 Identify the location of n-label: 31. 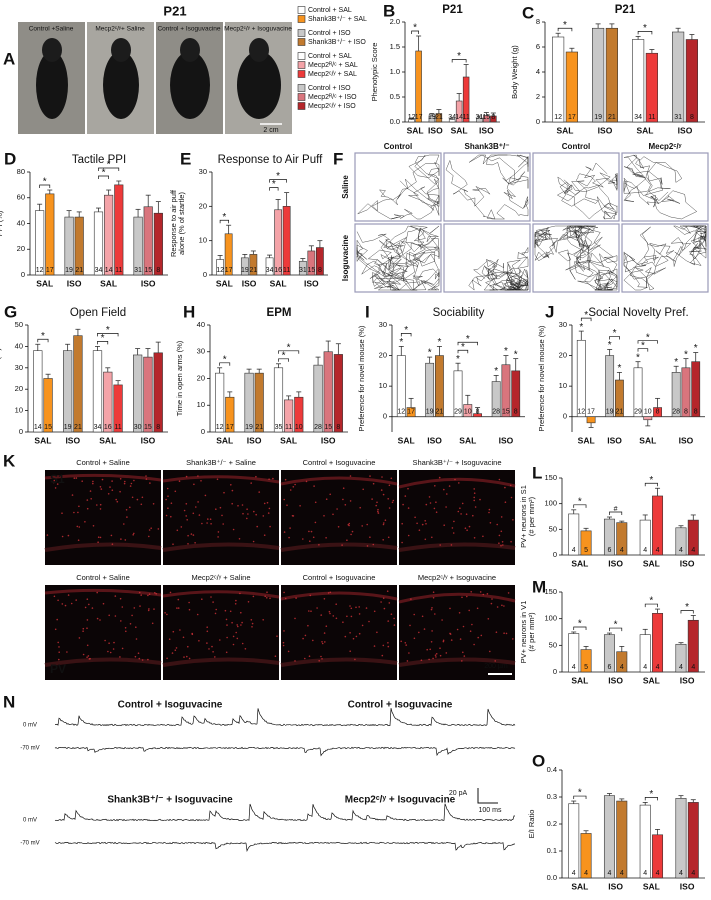
(479, 117).